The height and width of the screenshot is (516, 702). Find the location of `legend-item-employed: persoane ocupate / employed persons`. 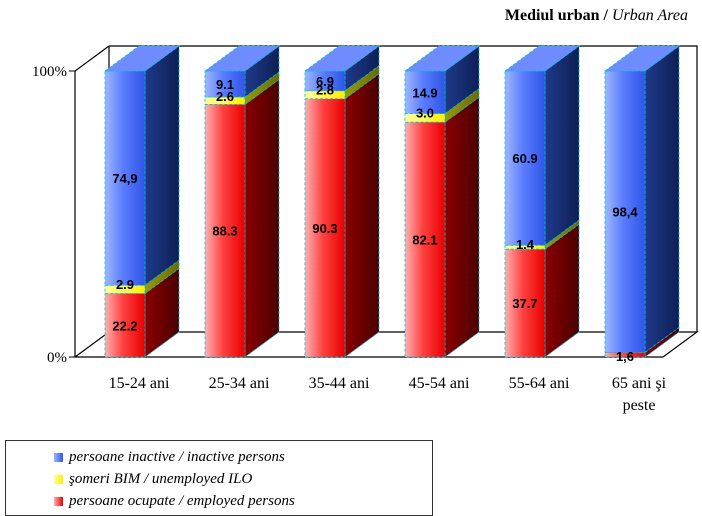

legend-item-employed: persoane ocupate / employed persons is located at coordinates (174, 501).